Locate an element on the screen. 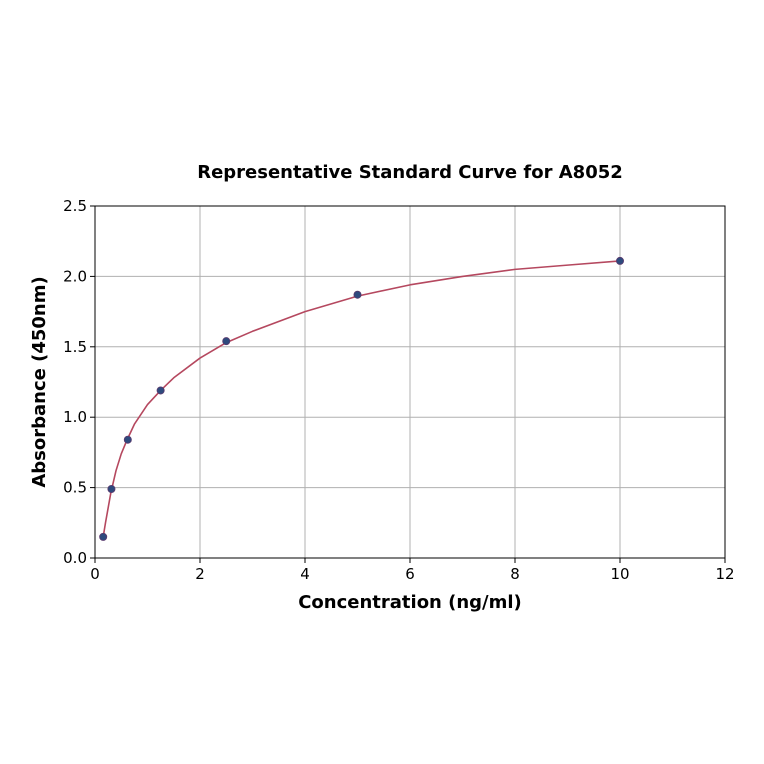  x-tick-label: 4 is located at coordinates (305, 574).